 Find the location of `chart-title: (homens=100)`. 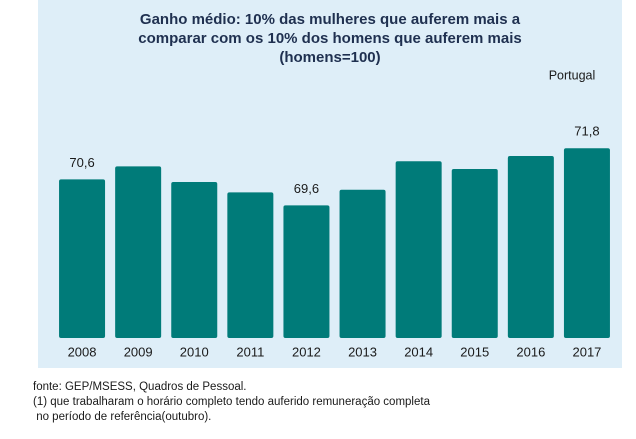

chart-title: (homens=100) is located at coordinates (329, 57).